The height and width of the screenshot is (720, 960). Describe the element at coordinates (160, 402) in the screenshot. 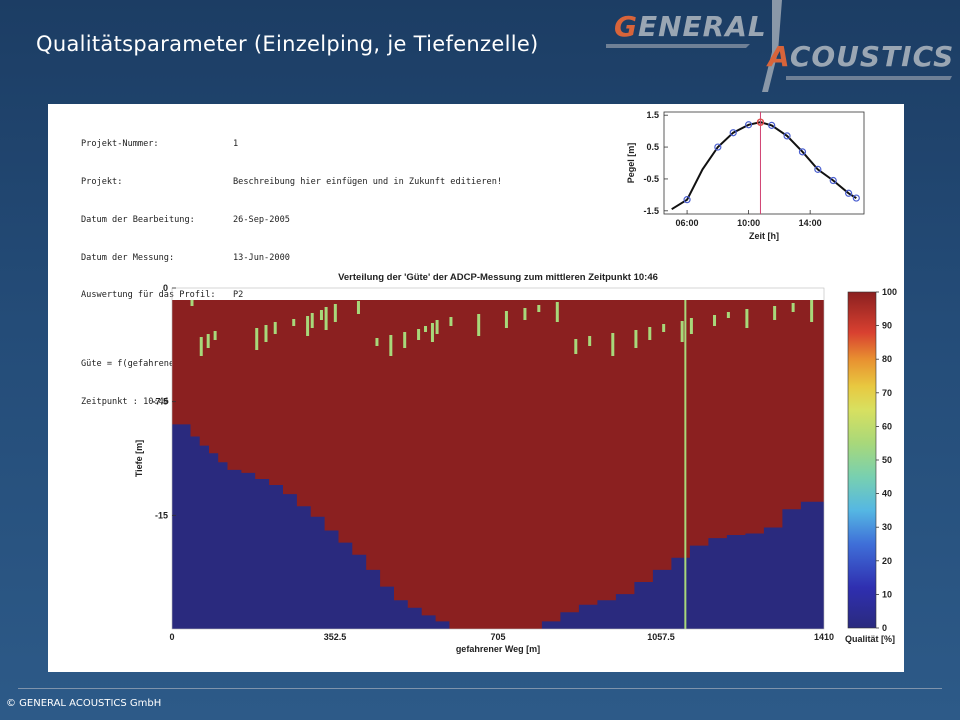

I see `heatmap-y-tick-label: -7.5` at that location.